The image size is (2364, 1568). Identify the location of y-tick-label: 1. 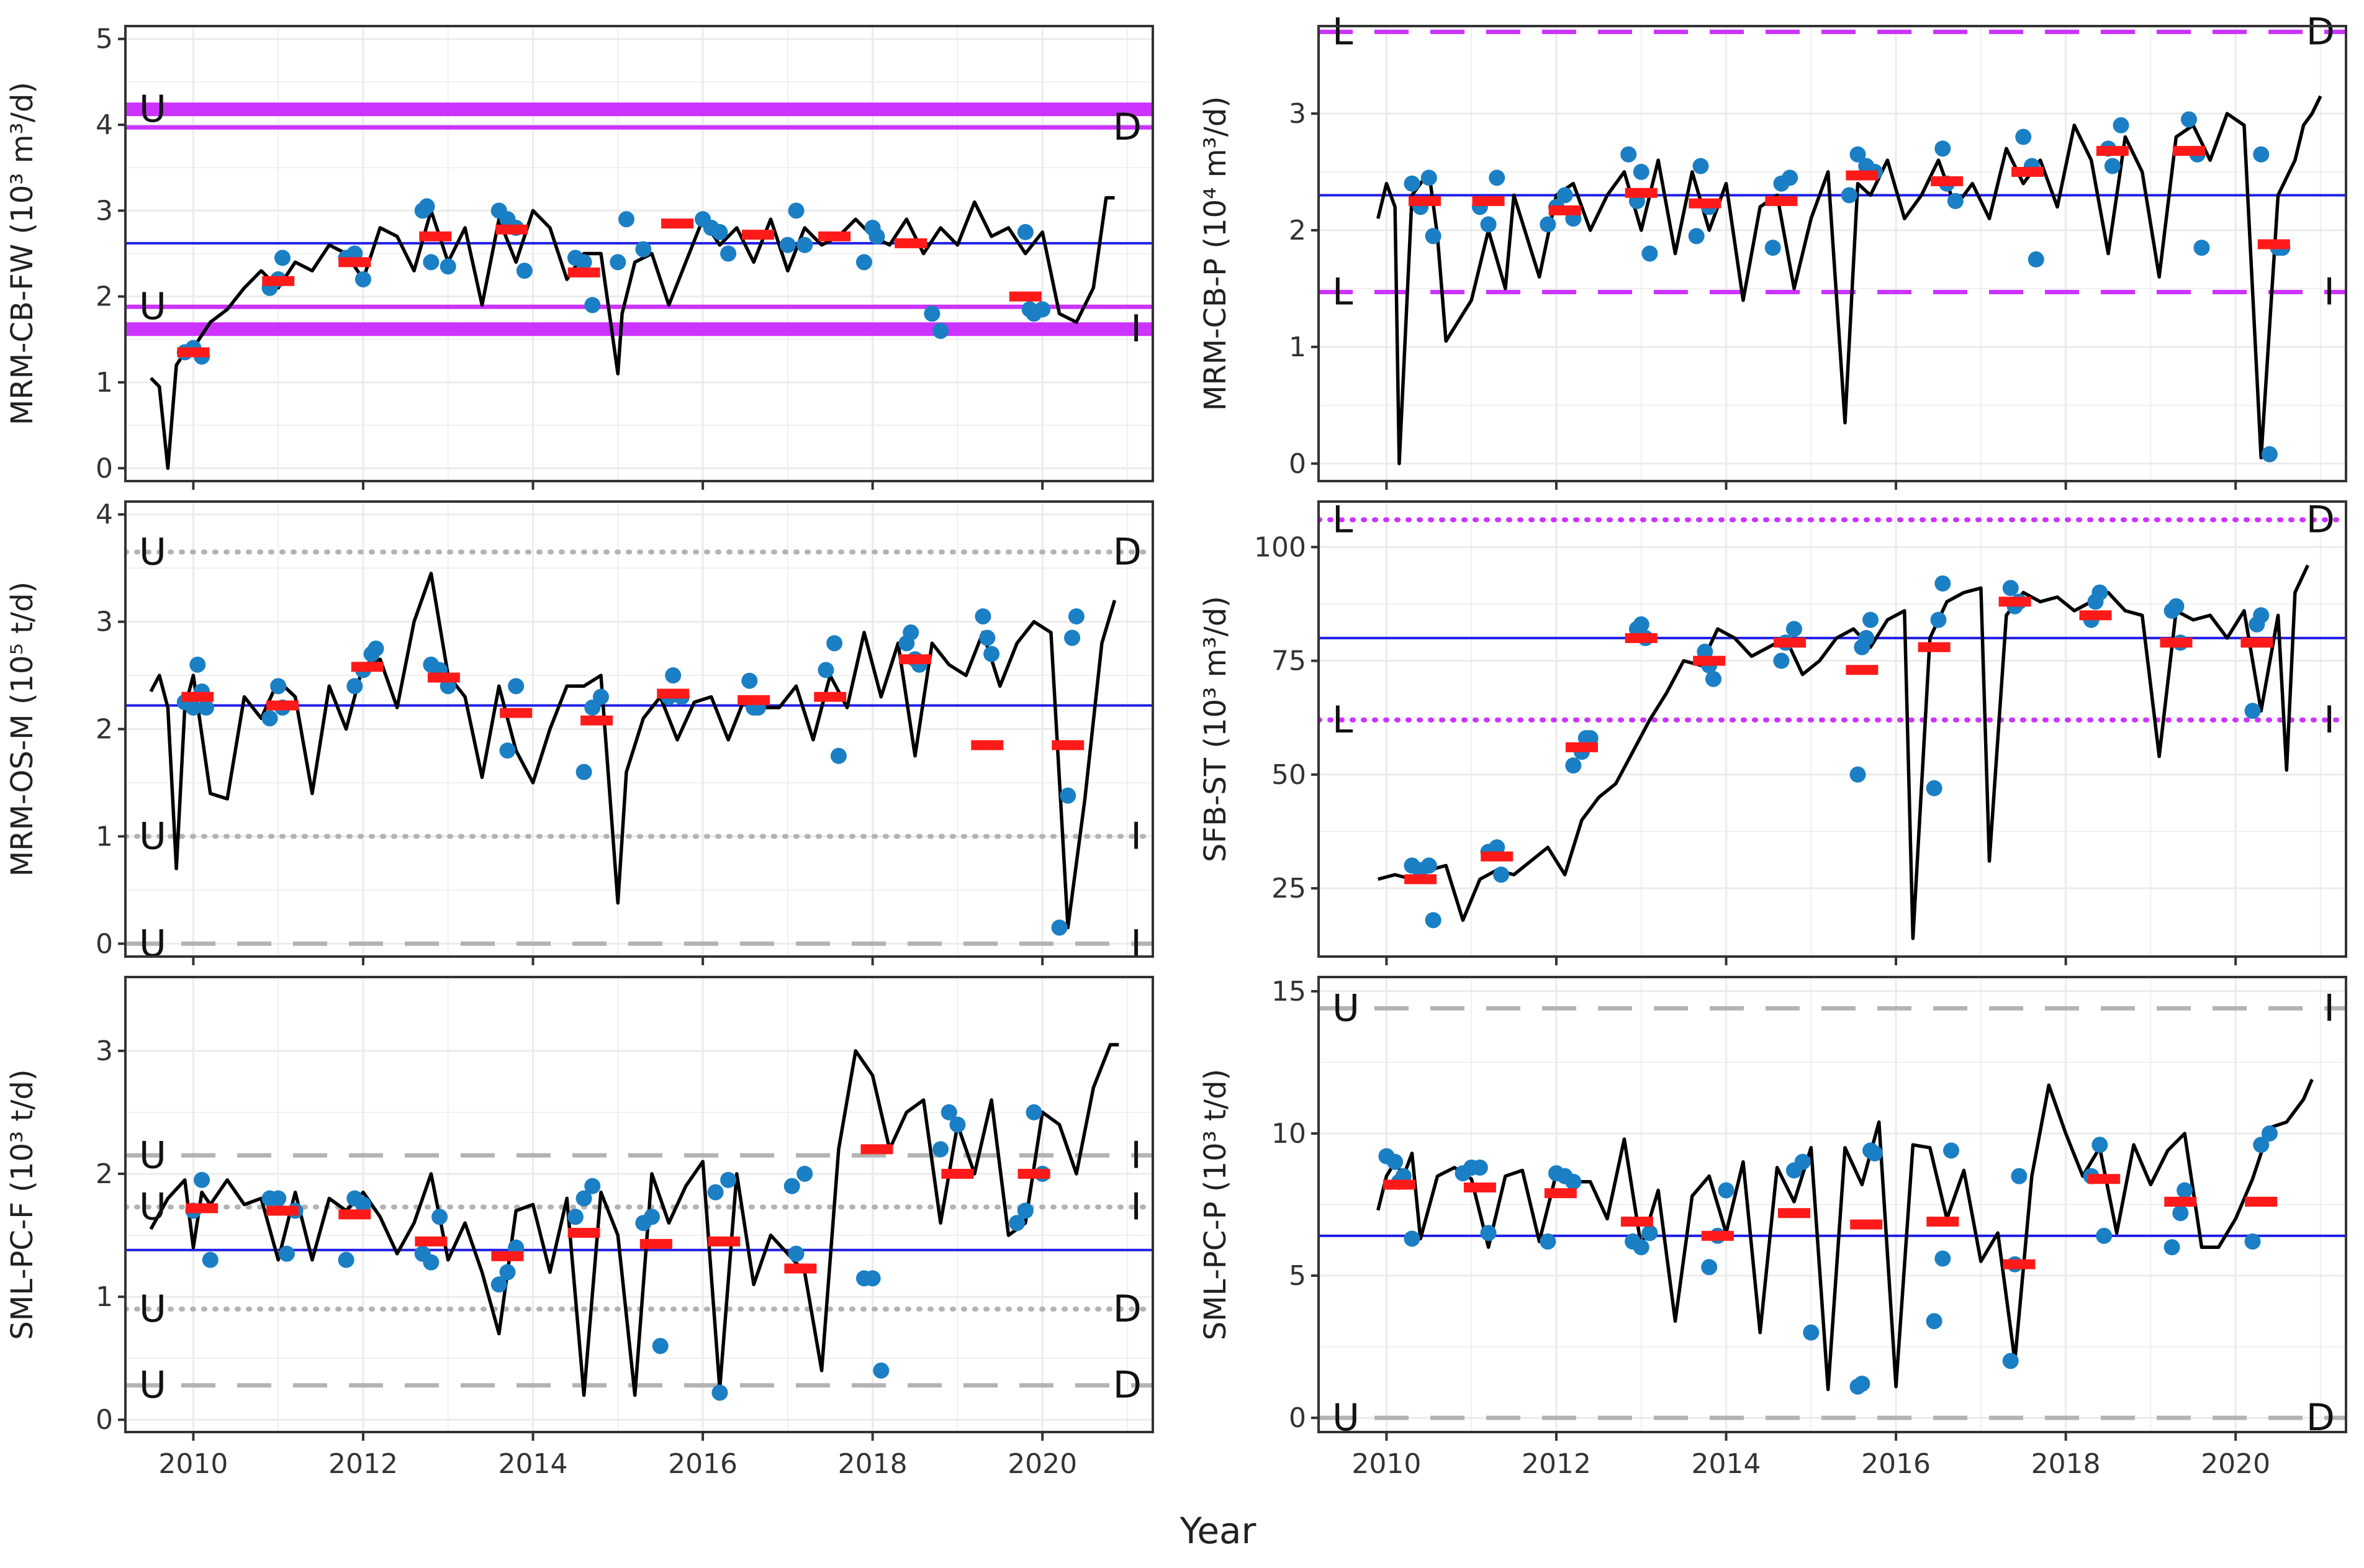
(1297, 347).